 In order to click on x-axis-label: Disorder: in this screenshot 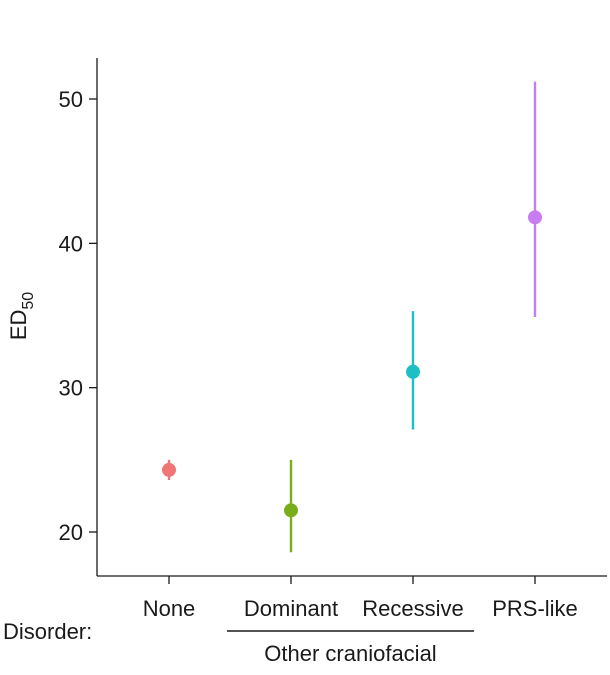, I will do `click(47, 631)`.